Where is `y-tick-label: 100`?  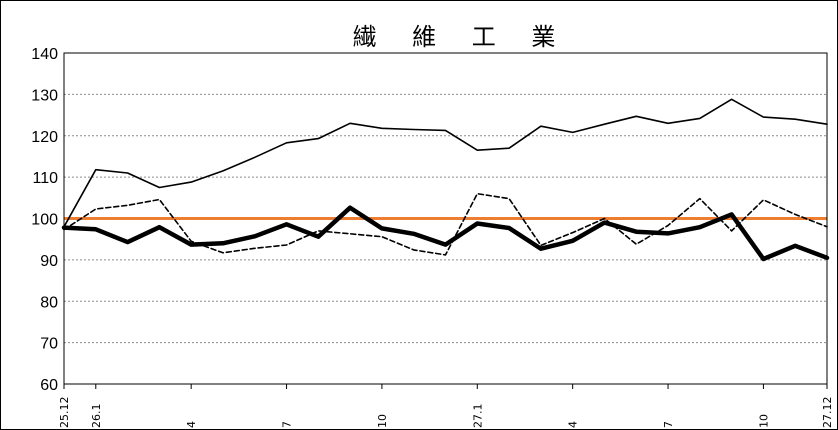
y-tick-label: 100 is located at coordinates (44, 220).